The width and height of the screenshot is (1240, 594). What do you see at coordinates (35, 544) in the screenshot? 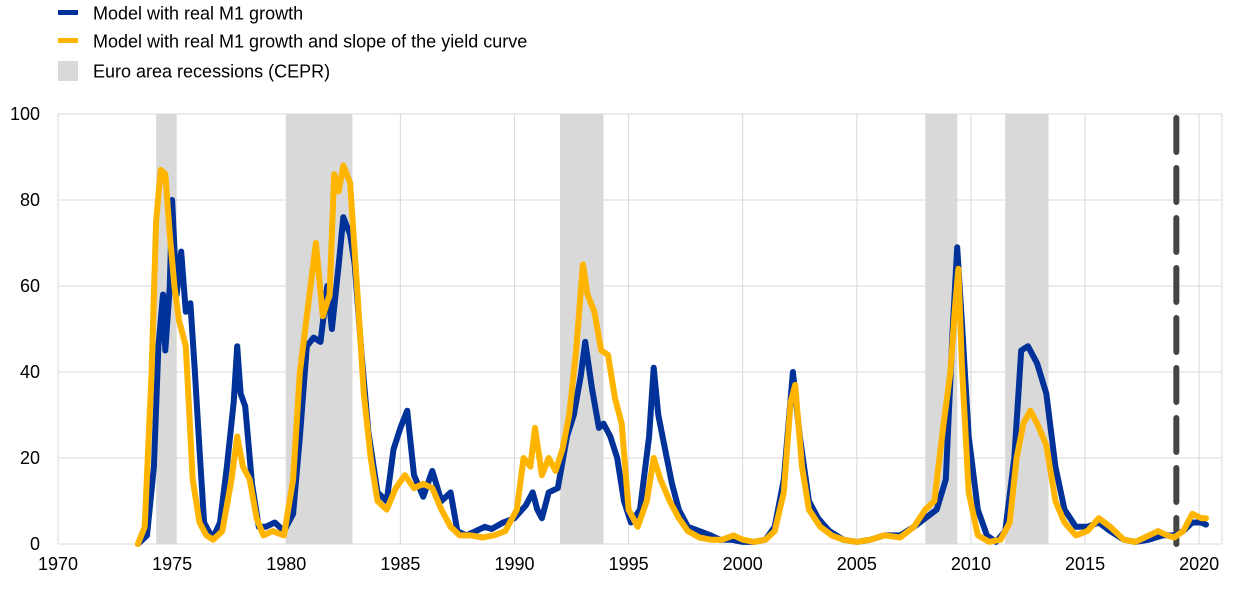
I see `y-tick-label-0: 0` at bounding box center [35, 544].